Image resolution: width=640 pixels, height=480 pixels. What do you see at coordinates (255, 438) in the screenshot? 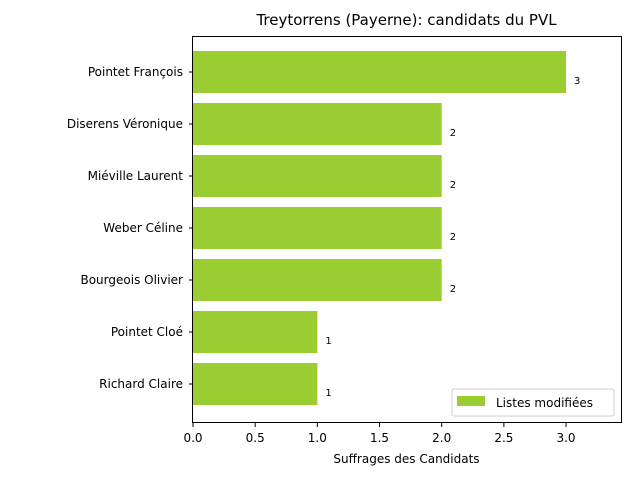
I see `x-tick-label: 0.5` at bounding box center [255, 438].